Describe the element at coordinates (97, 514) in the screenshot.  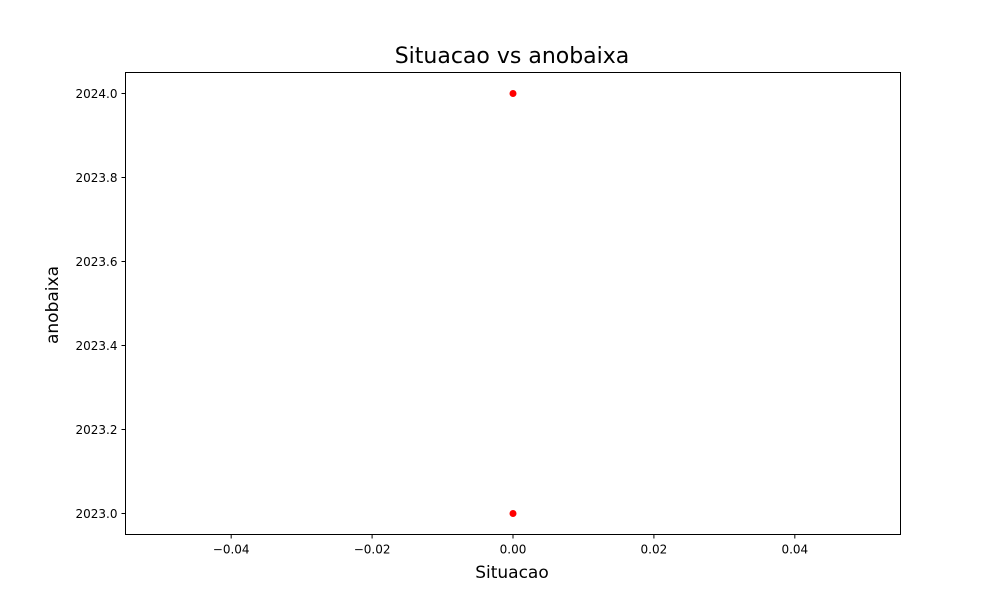
I see `y-tick-label: 2023.0` at that location.